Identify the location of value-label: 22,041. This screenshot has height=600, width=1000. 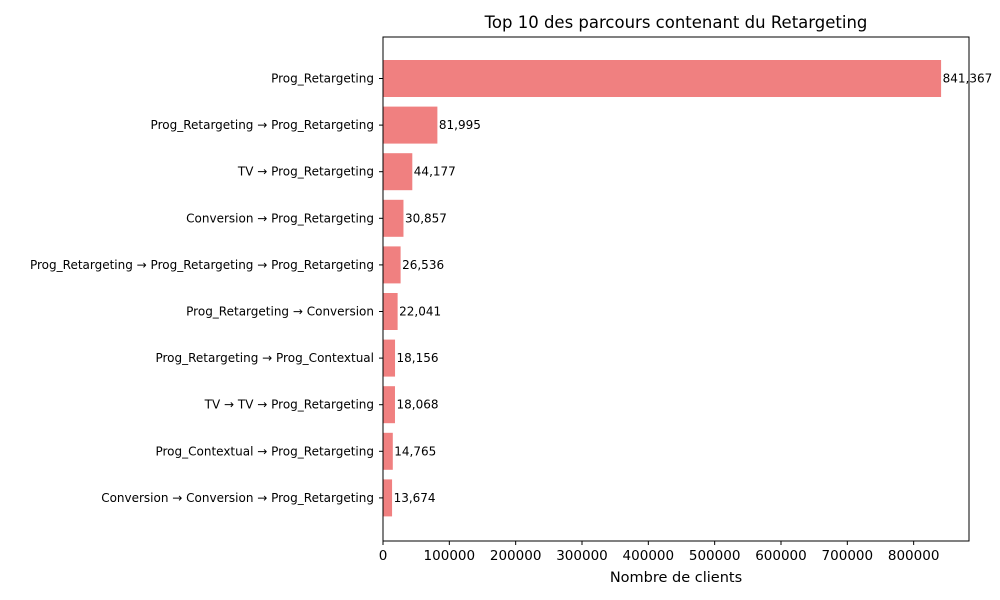
(420, 312).